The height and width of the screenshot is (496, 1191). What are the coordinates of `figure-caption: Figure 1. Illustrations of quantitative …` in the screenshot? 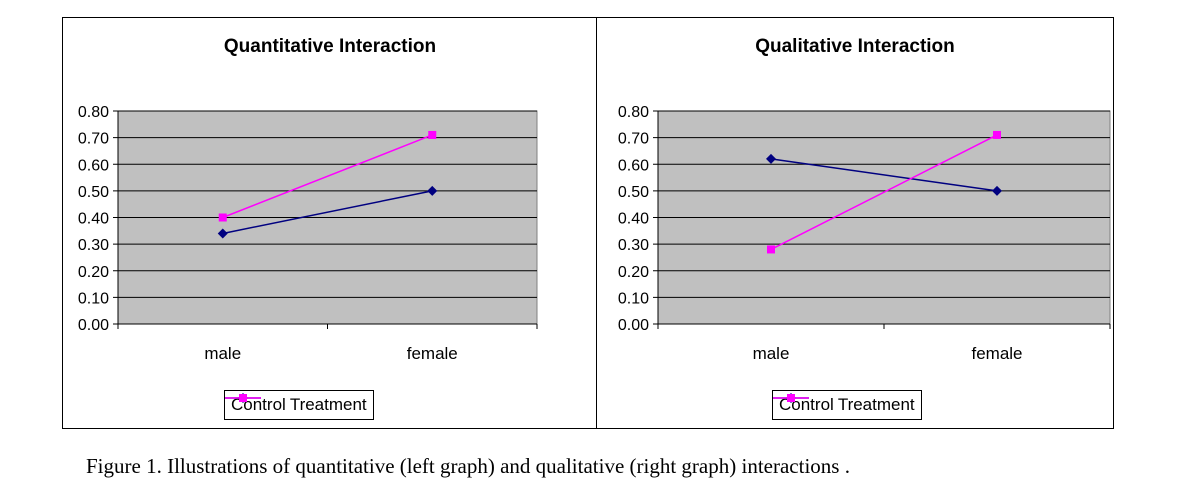 It's located at (468, 466).